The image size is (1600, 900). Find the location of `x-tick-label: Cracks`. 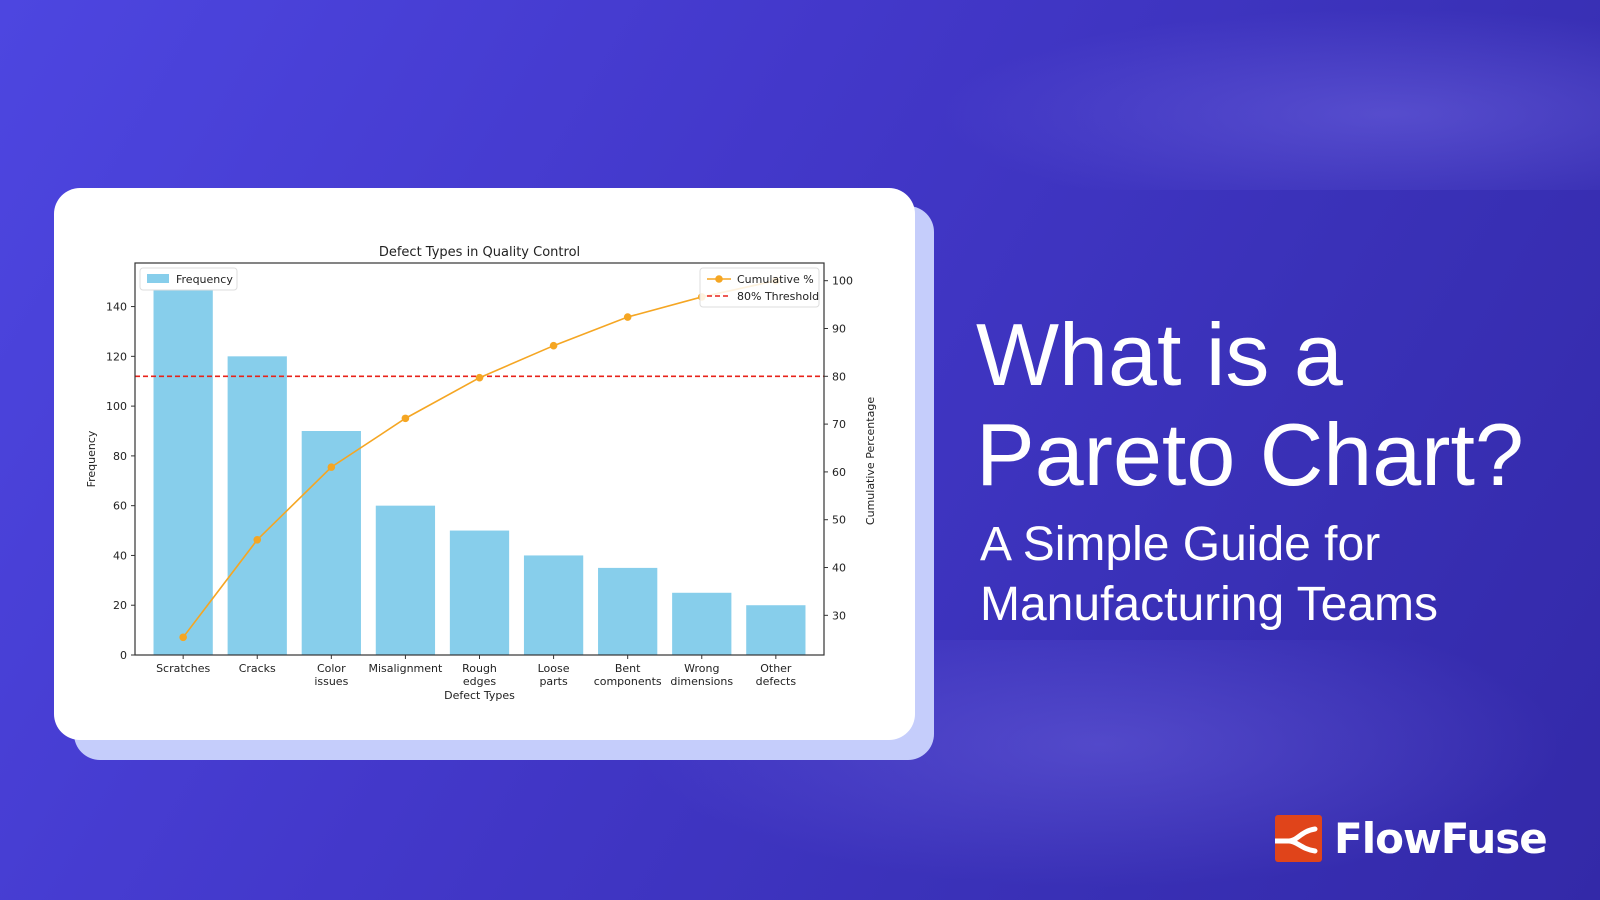

x-tick-label: Cracks is located at coordinates (257, 668).